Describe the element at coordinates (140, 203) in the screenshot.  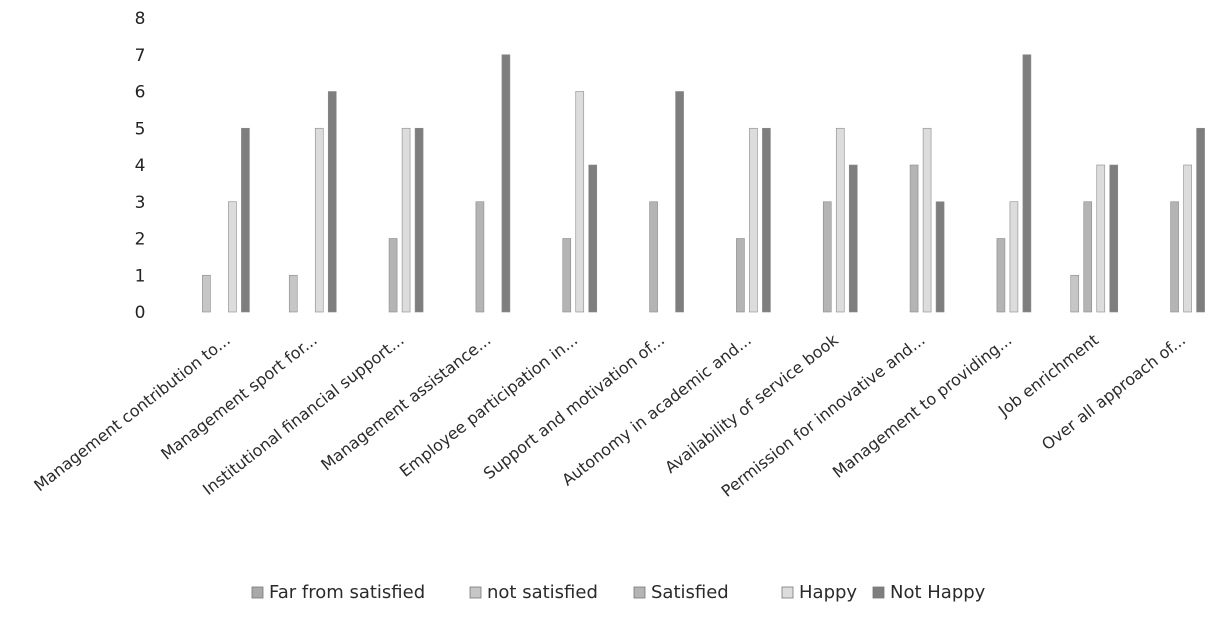
I see `y-tick-label: 3` at that location.